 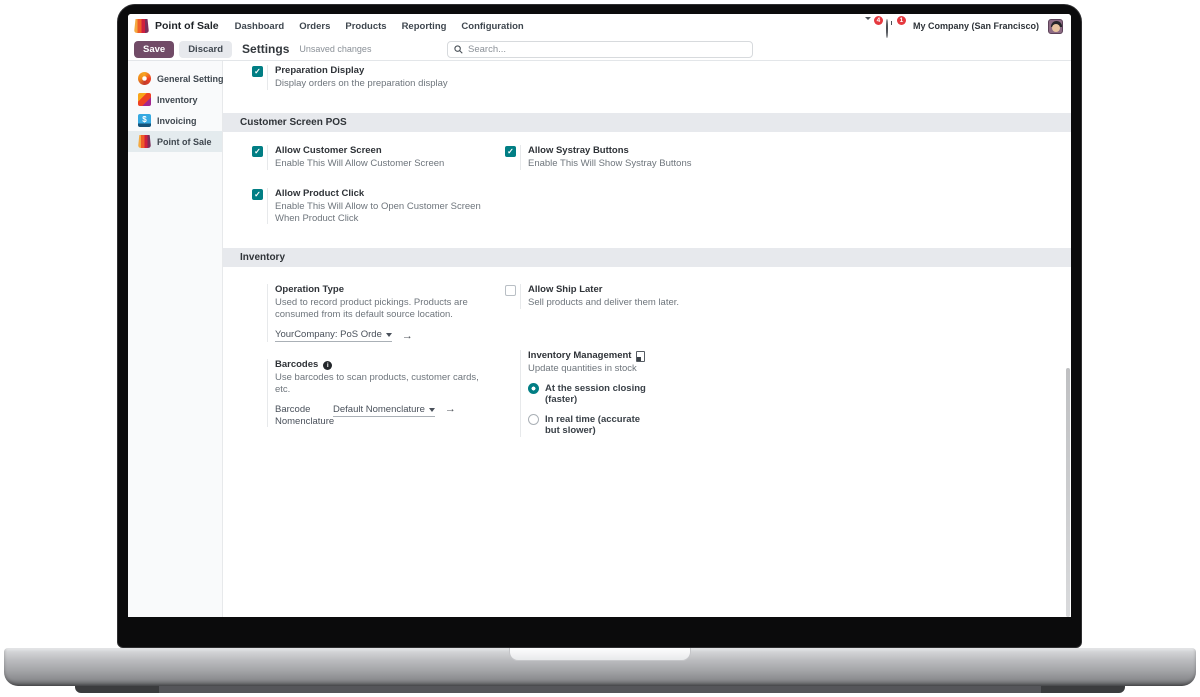 I want to click on setting-label: Allow Customer Screen, so click(x=328, y=150).